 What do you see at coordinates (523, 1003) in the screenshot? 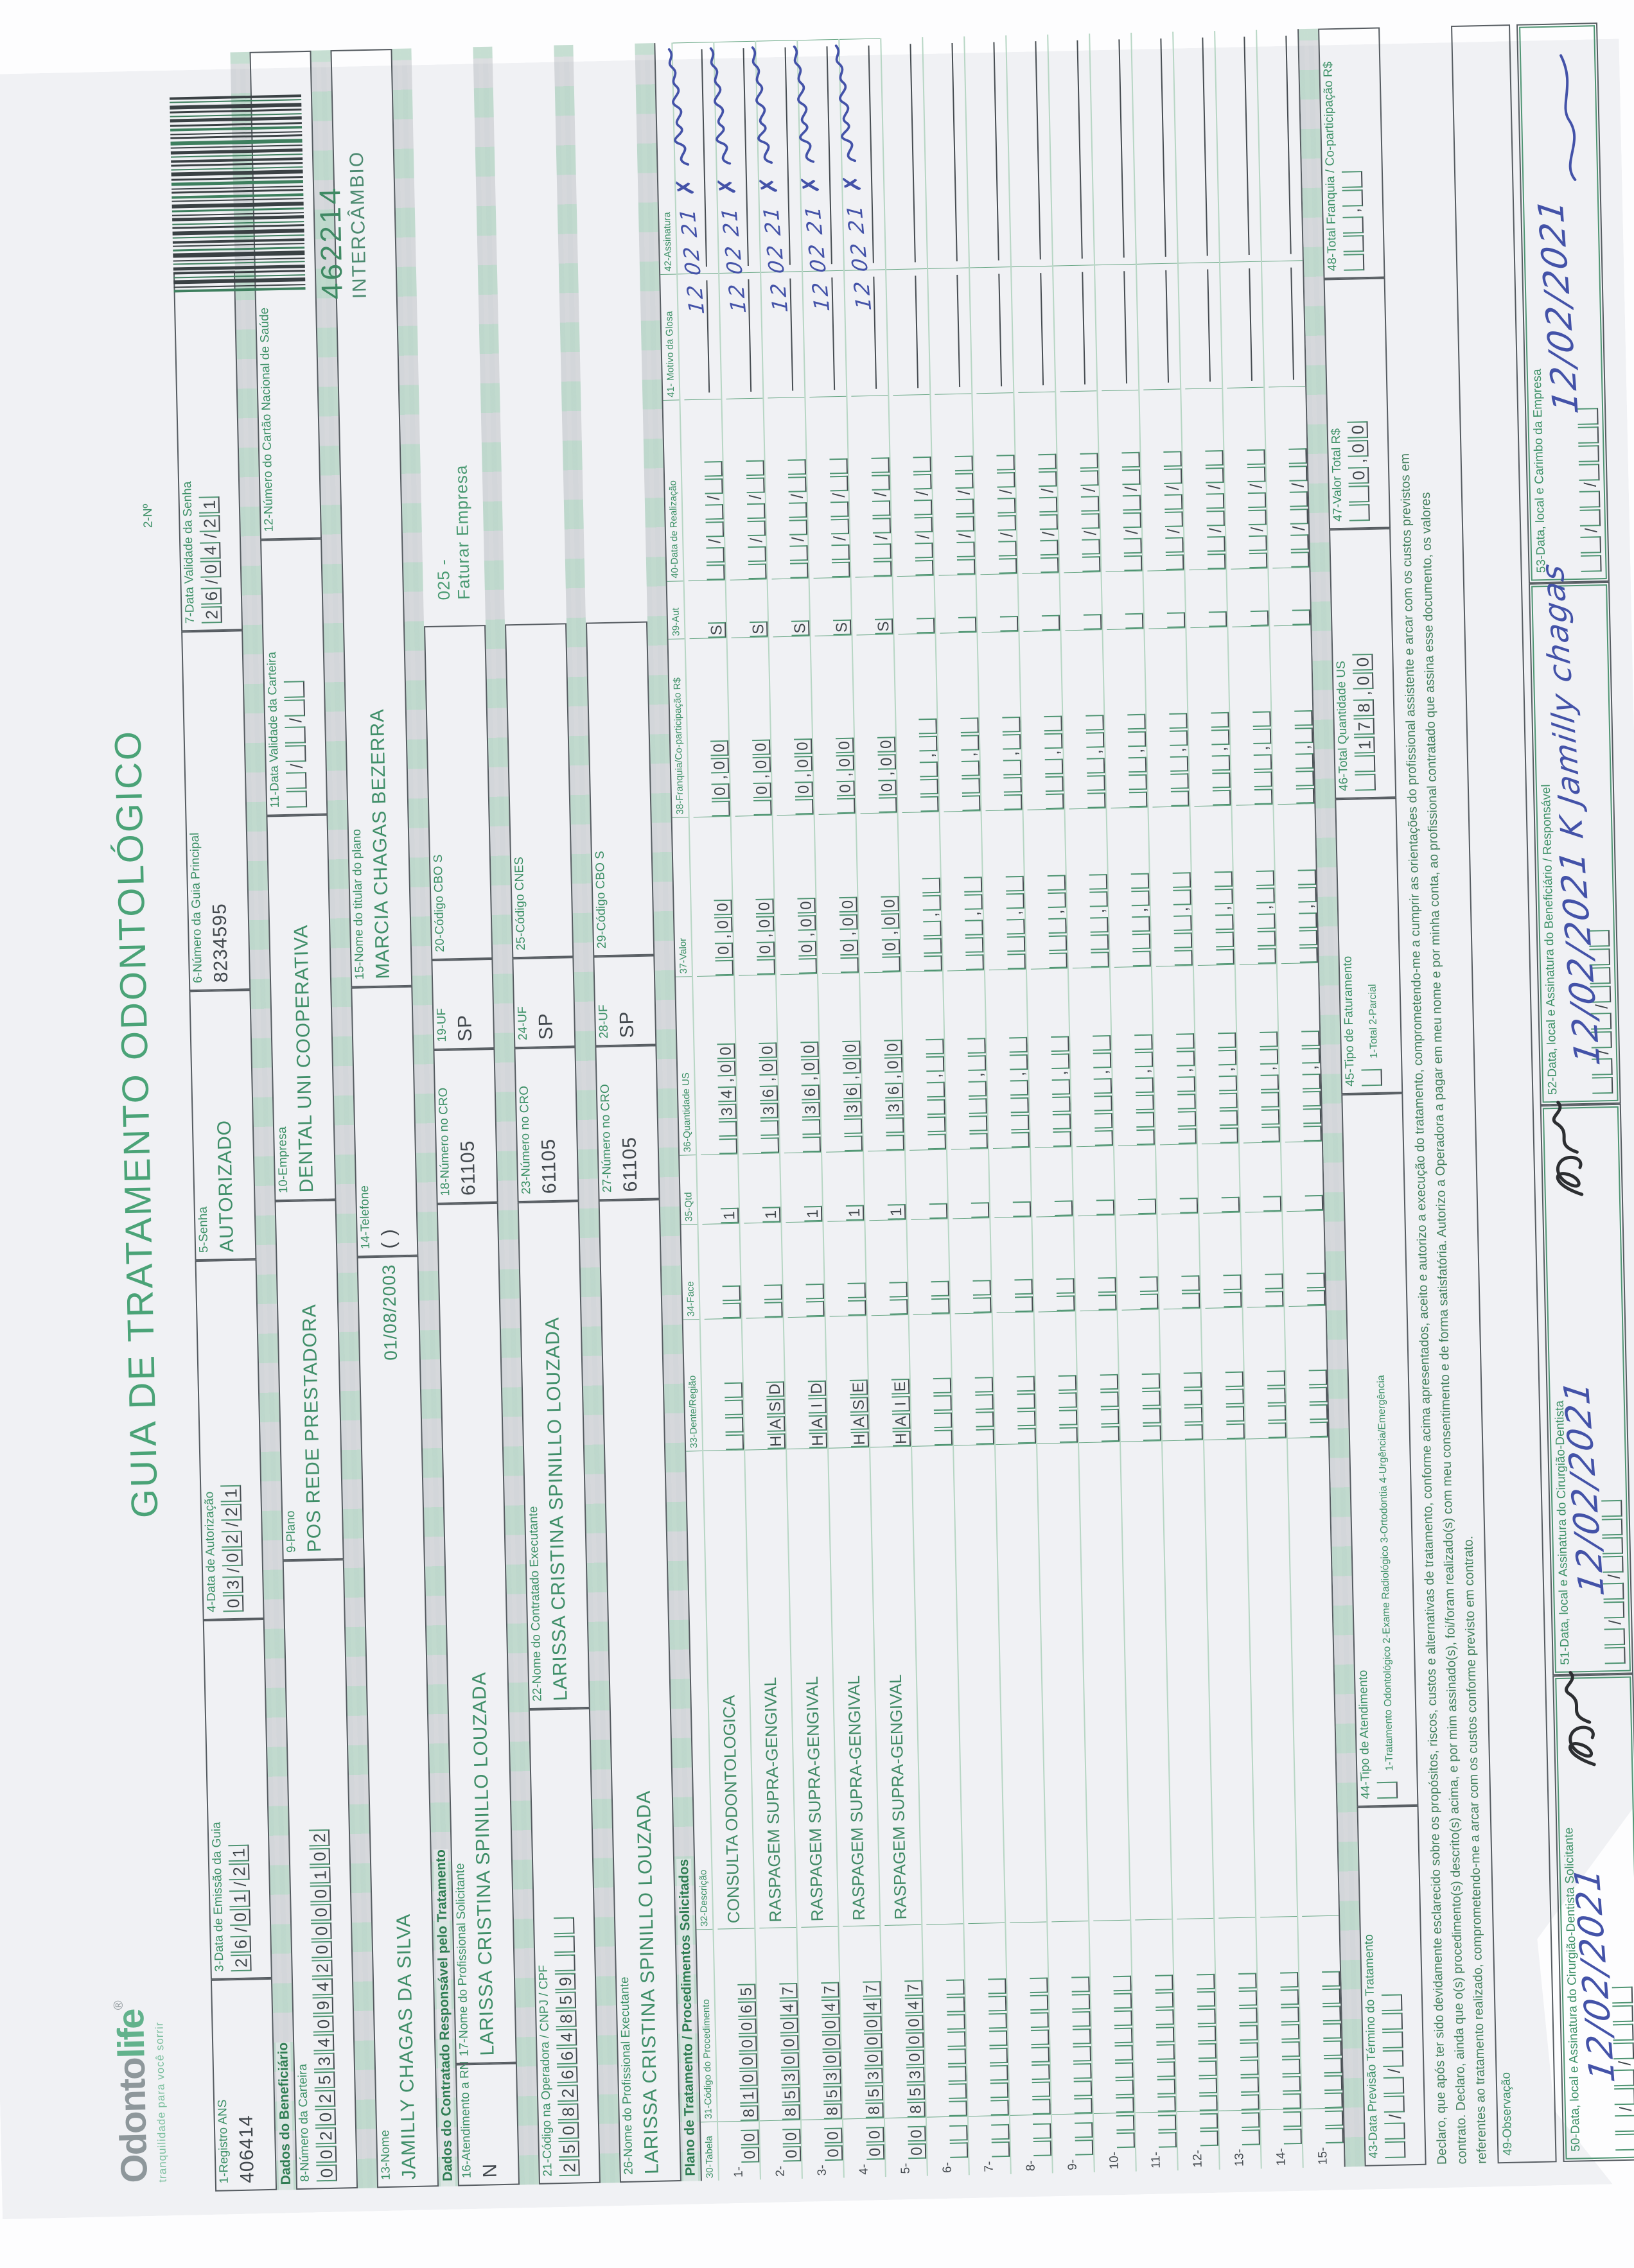
I see `field-label: 24-UF` at bounding box center [523, 1003].